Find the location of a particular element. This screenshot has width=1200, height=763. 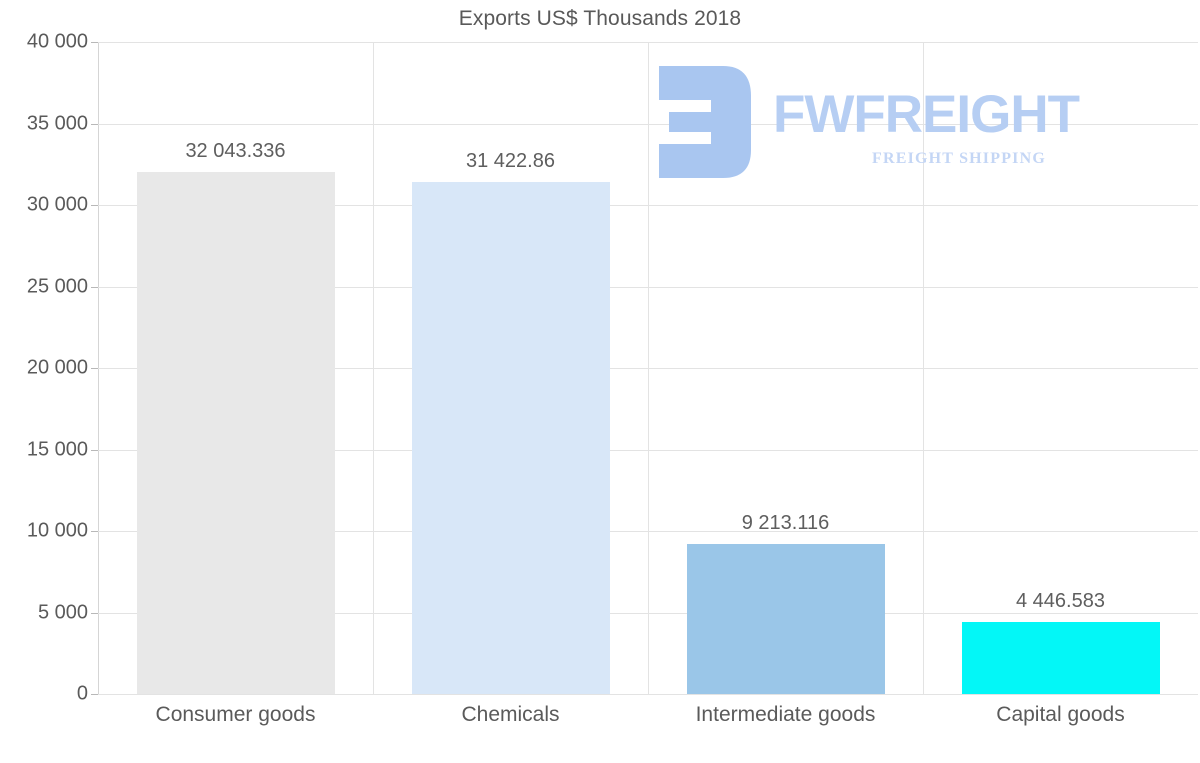

x-axis-tick-label: Chemicals is located at coordinates (510, 714).